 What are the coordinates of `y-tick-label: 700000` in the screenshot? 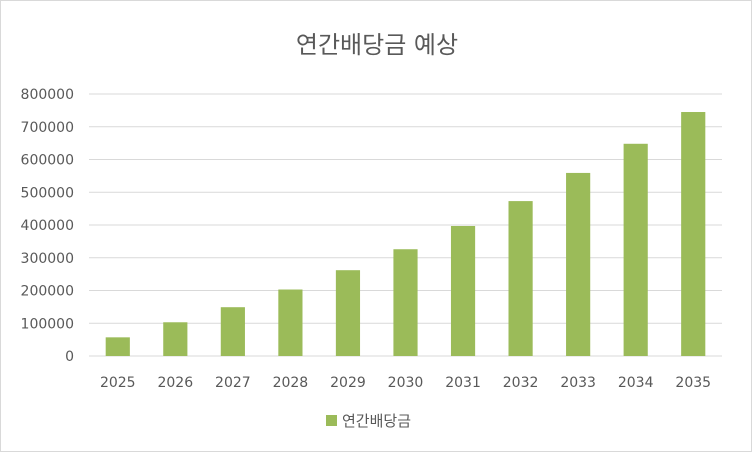 It's located at (47, 128).